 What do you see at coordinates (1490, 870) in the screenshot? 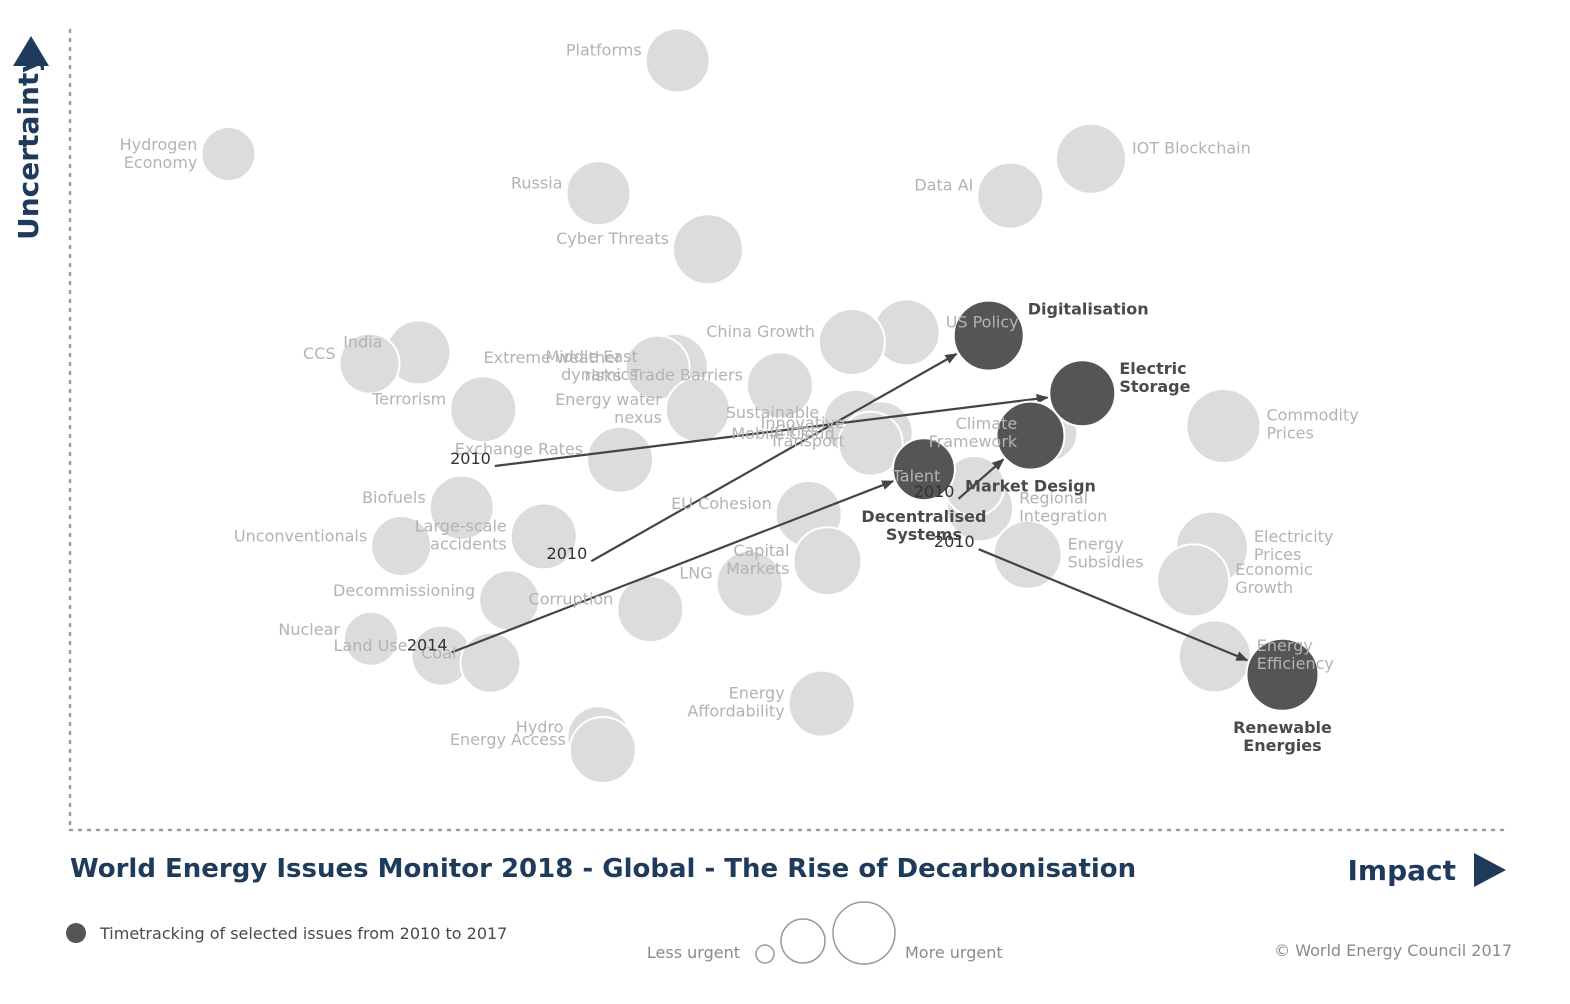
I see `x-axis-arrow-icon` at bounding box center [1490, 870].